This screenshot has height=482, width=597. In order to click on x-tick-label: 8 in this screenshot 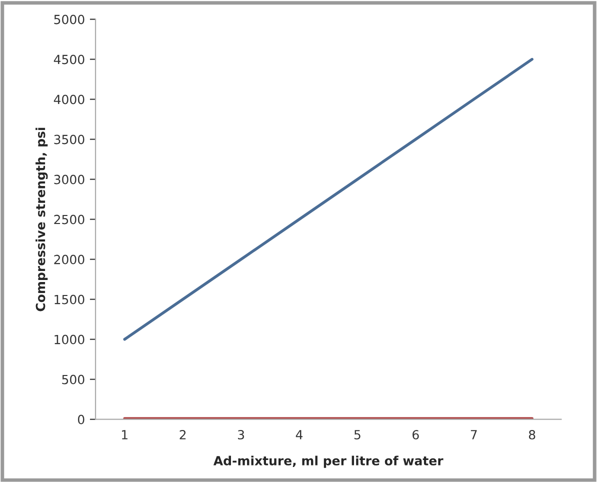, I will do `click(532, 435)`.